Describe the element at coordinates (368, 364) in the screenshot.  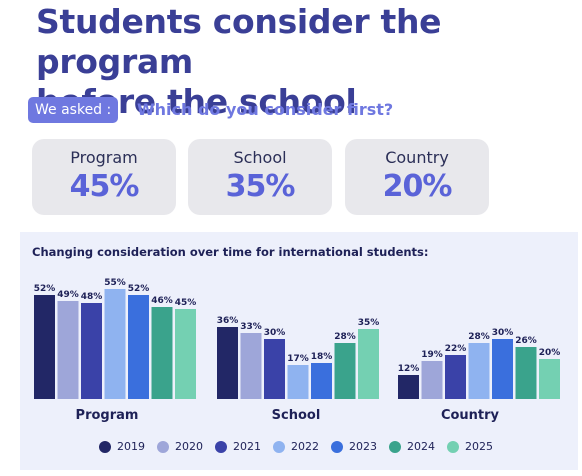
I see `bar-school-2025` at that location.